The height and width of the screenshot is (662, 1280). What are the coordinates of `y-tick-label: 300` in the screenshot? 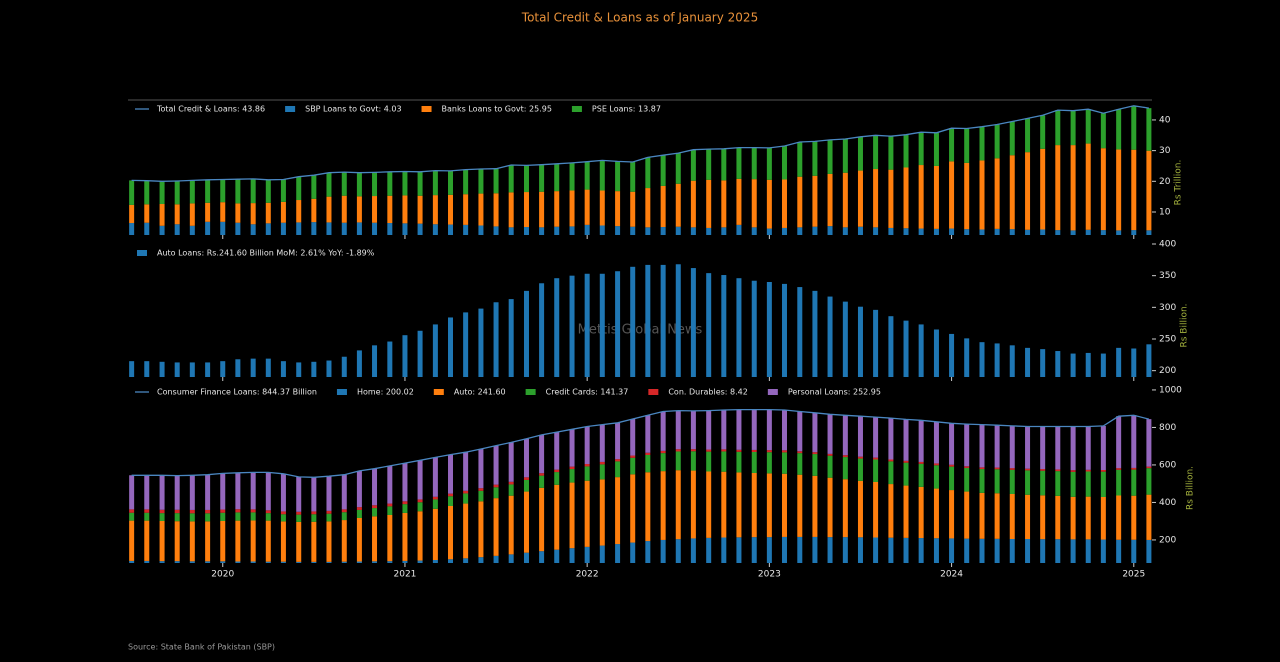 It's located at (1167, 308).